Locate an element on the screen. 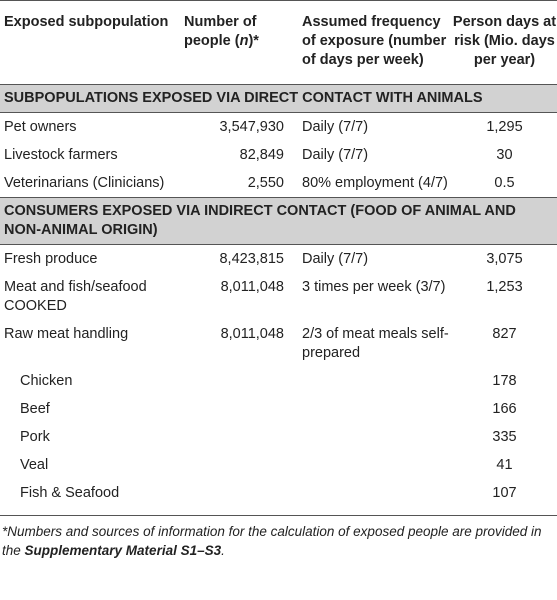 The height and width of the screenshot is (600, 557). header-people-text: Number of people ( is located at coordinates (220, 31).